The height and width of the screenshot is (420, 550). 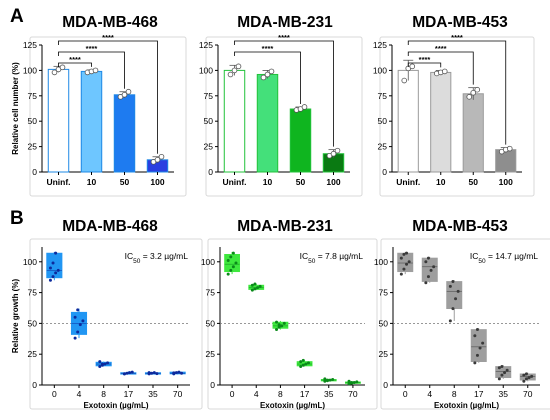 What do you see at coordinates (380, 70) in the screenshot?
I see `bar-y-tick-label: 100` at bounding box center [380, 70].